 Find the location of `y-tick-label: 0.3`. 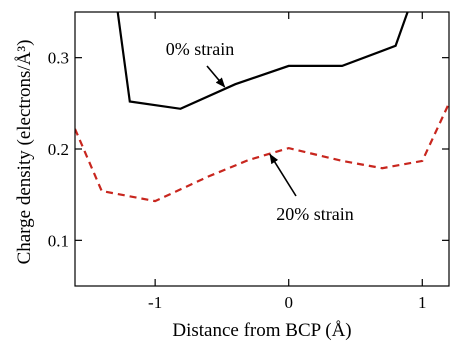

y-tick-label: 0.3 is located at coordinates (58, 58).